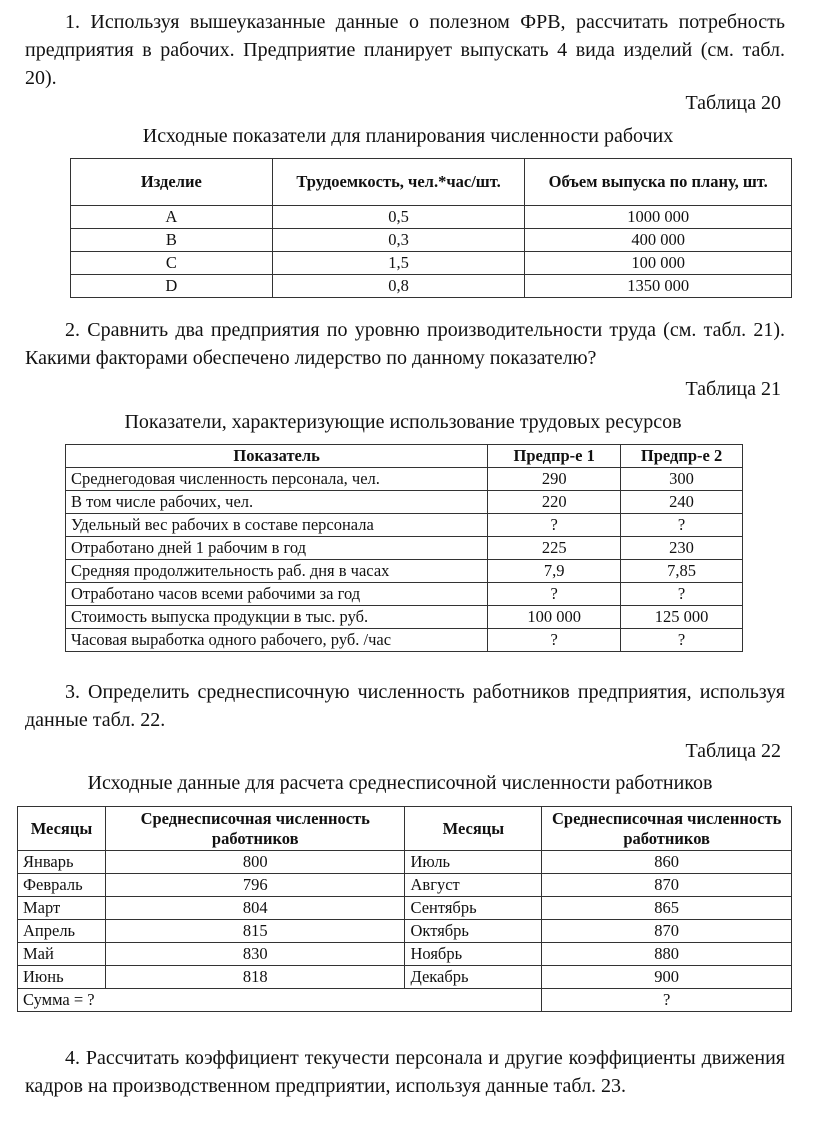  Describe the element at coordinates (171, 240) in the screenshot. I see `table-cell: B` at that location.